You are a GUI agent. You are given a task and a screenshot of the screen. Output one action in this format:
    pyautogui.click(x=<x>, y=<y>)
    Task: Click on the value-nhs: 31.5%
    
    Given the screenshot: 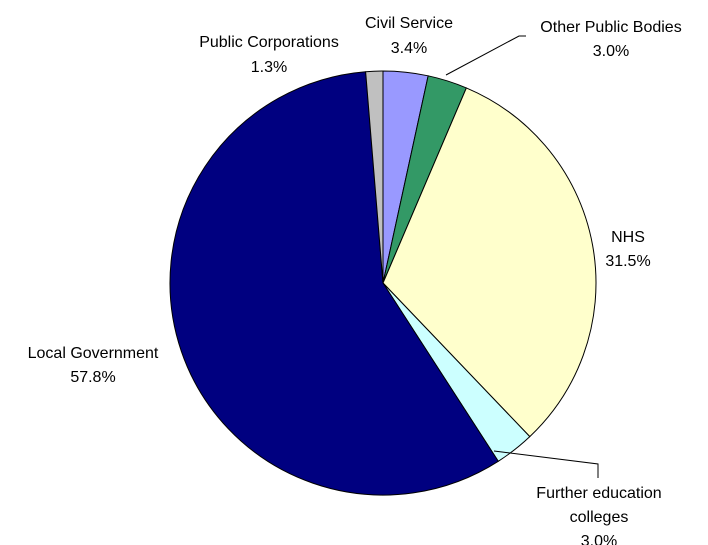 What is the action you would take?
    pyautogui.click(x=627, y=261)
    